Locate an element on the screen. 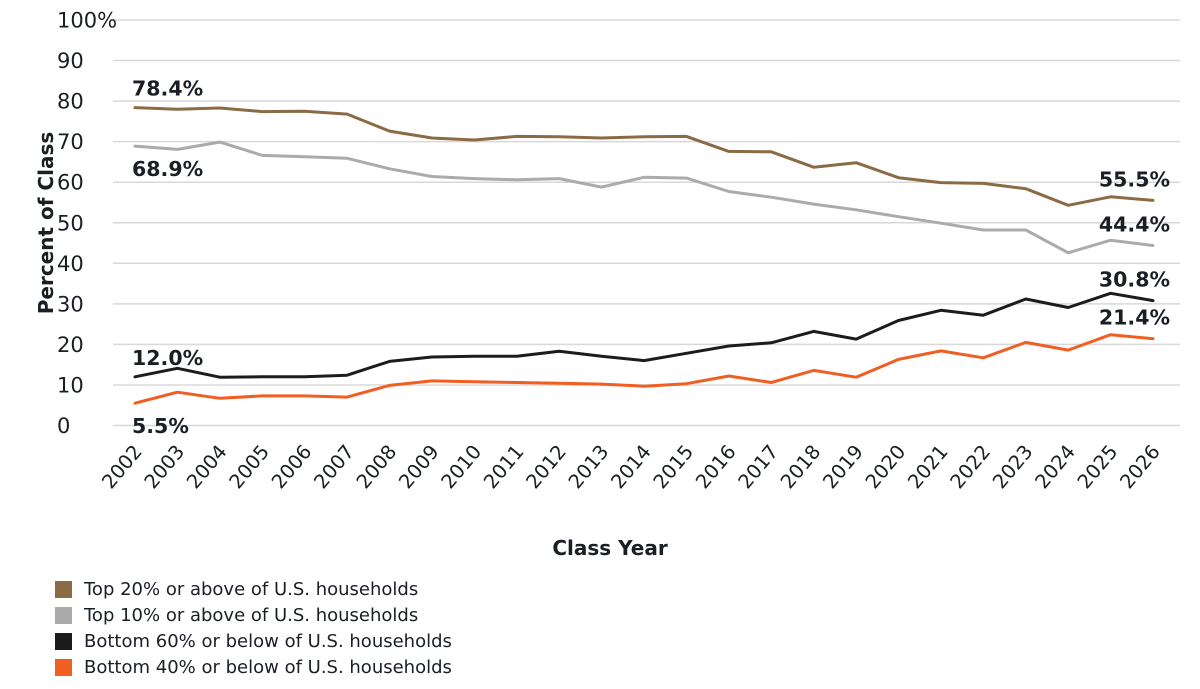 Image resolution: width=1200 pixels, height=689 pixels. y-tick-label: 100% is located at coordinates (87, 21).